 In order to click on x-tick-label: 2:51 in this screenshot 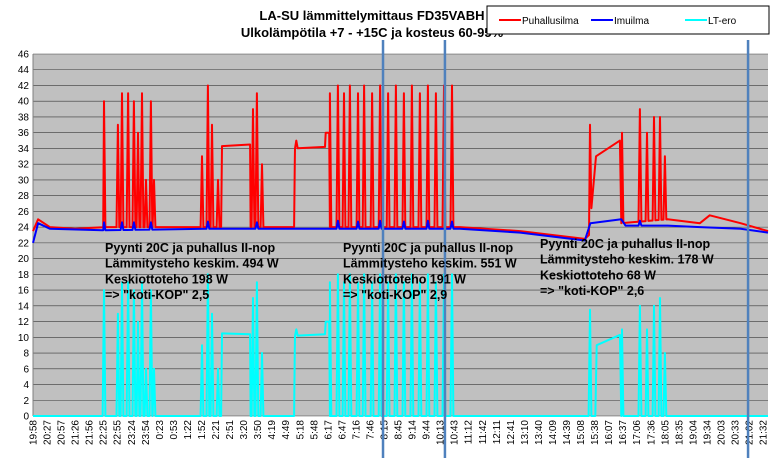, I will do `click(230, 430)`.